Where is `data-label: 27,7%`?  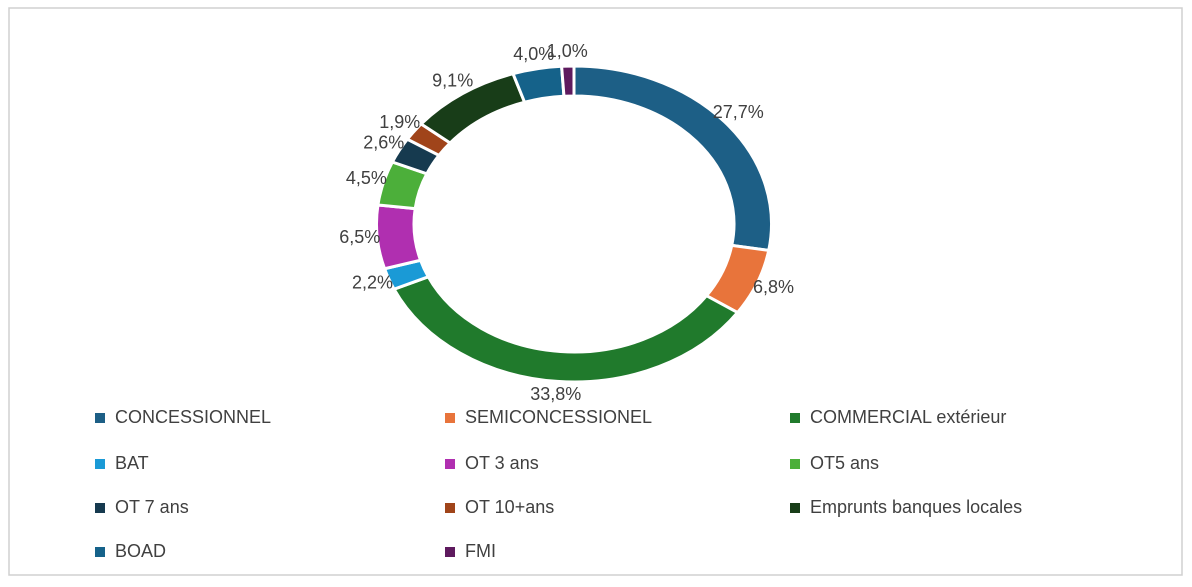
data-label: 27,7% is located at coordinates (738, 112).